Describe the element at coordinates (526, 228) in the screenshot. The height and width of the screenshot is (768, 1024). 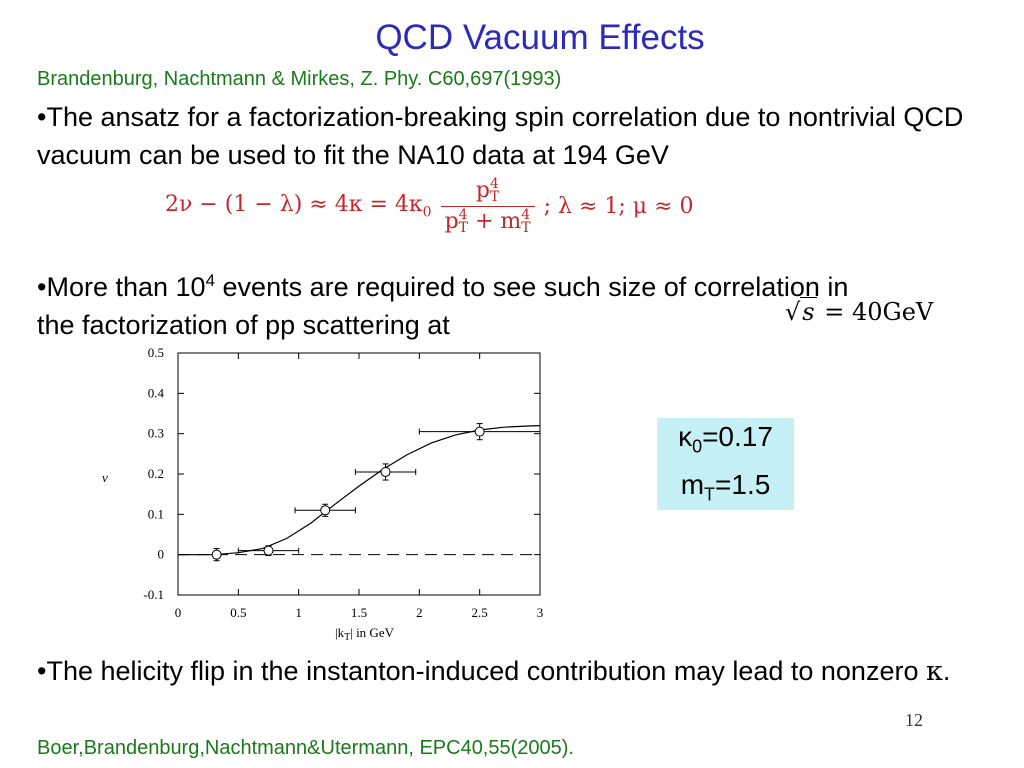
I see `eq1-den-m-sub: T` at that location.